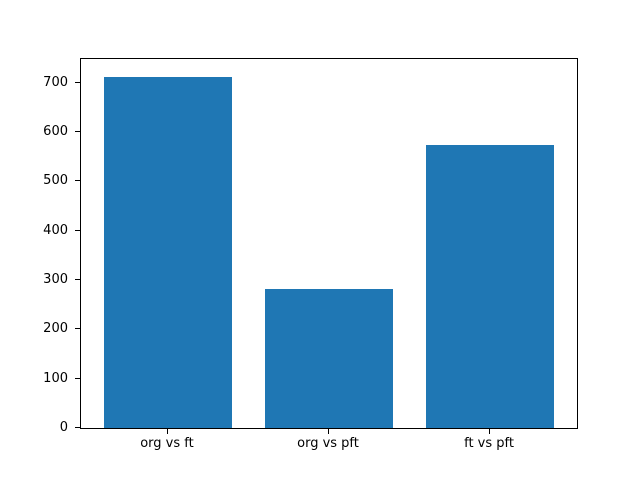 The width and height of the screenshot is (640, 480). Describe the element at coordinates (55, 329) in the screenshot. I see `y-tick-label: 200` at that location.